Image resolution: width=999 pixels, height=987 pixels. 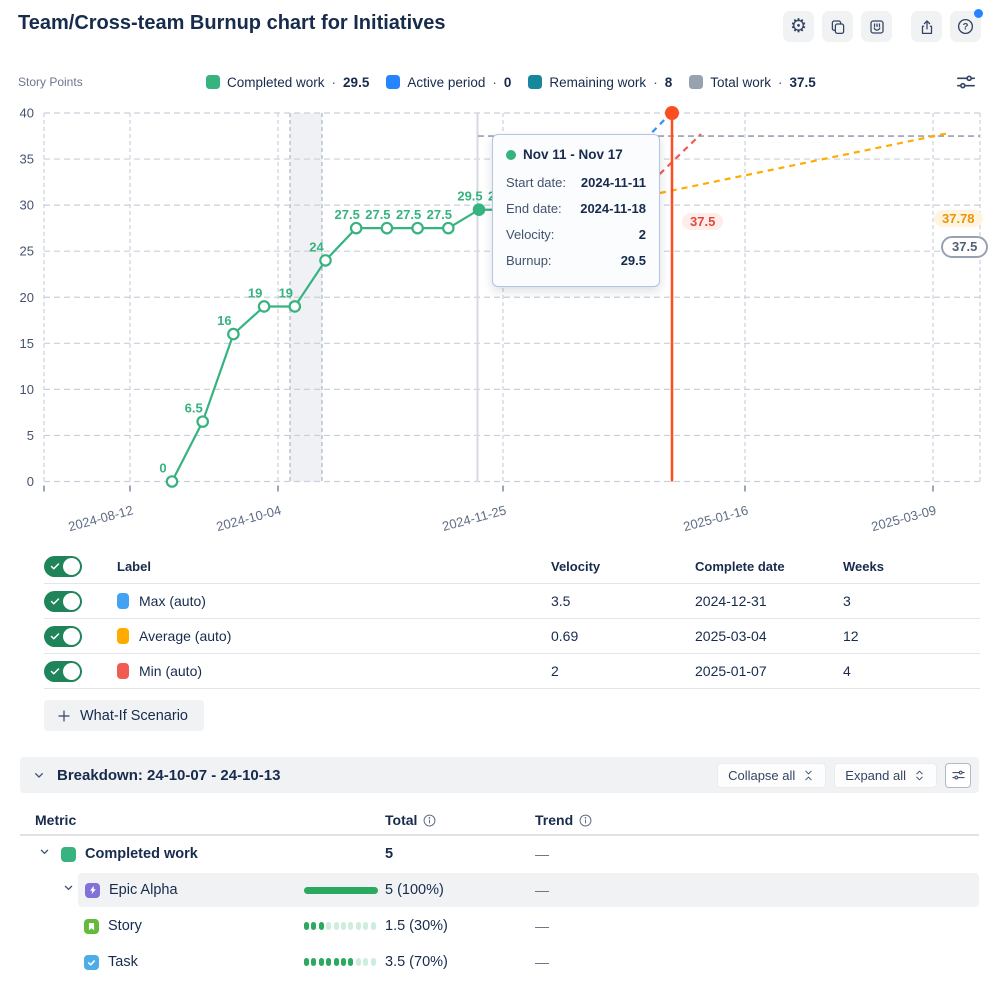 I want to click on high-five-button, so click(x=876, y=26).